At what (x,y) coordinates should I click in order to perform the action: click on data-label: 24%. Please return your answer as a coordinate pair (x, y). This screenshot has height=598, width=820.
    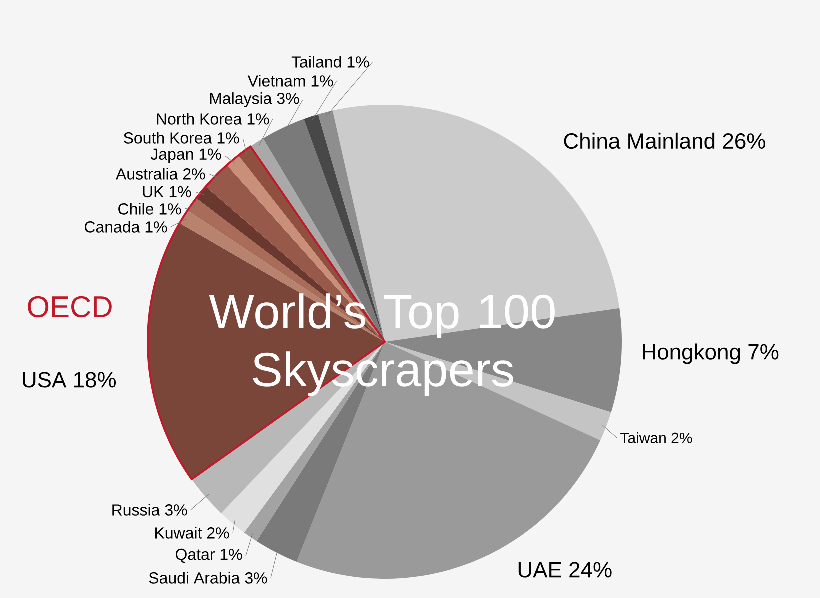
    Looking at the image, I should click on (591, 570).